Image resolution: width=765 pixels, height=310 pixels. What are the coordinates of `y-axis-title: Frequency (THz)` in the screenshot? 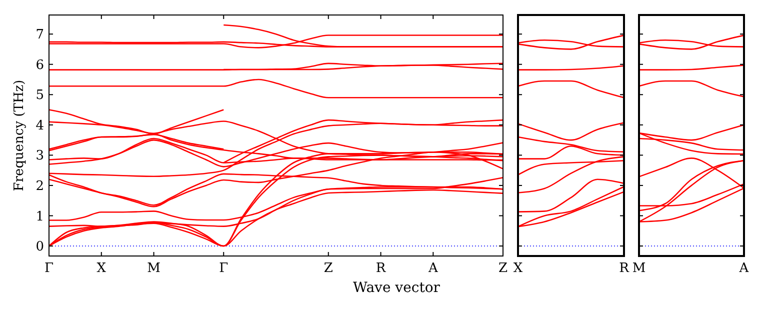 It's located at (19, 136).